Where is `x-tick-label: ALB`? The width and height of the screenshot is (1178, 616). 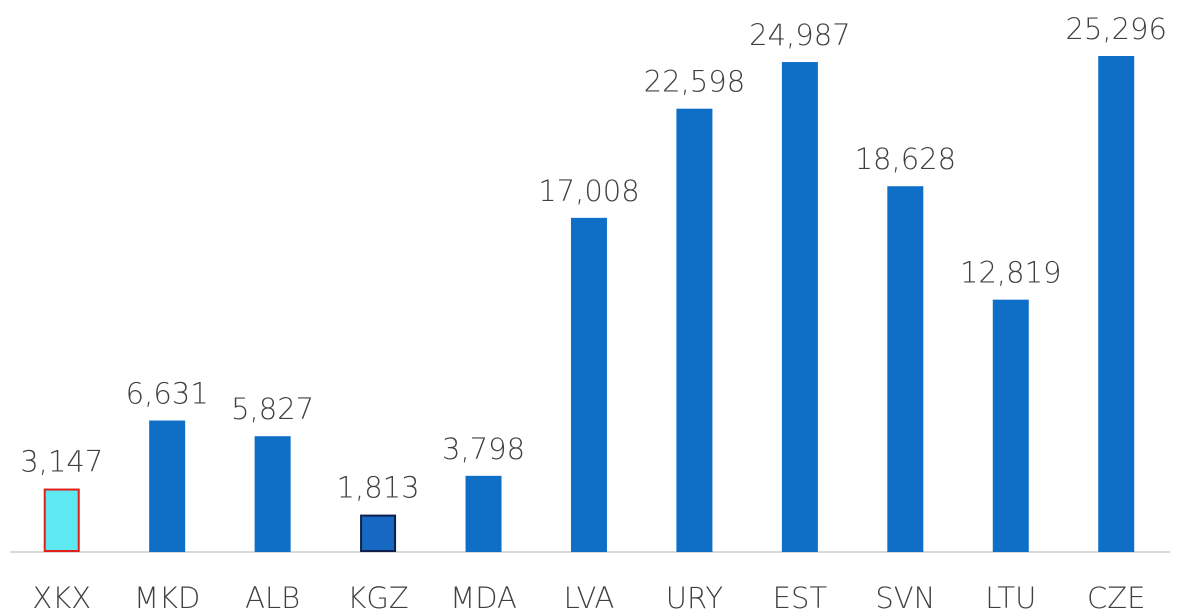 x-tick-label: ALB is located at coordinates (272, 598).